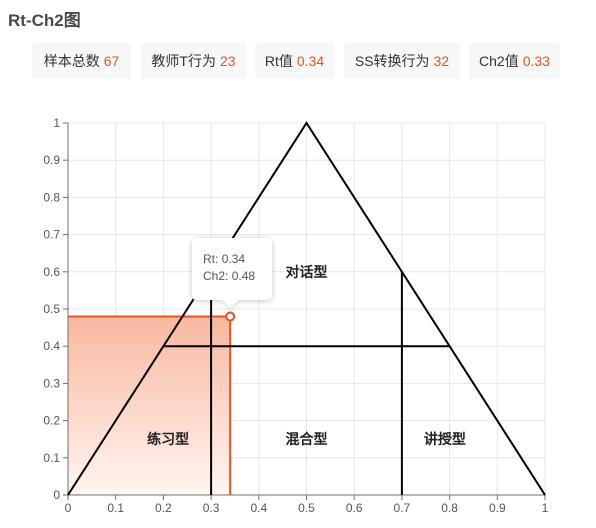 The height and width of the screenshot is (528, 596). Describe the element at coordinates (258, 508) in the screenshot. I see `x-tick-label: 0.4` at that location.